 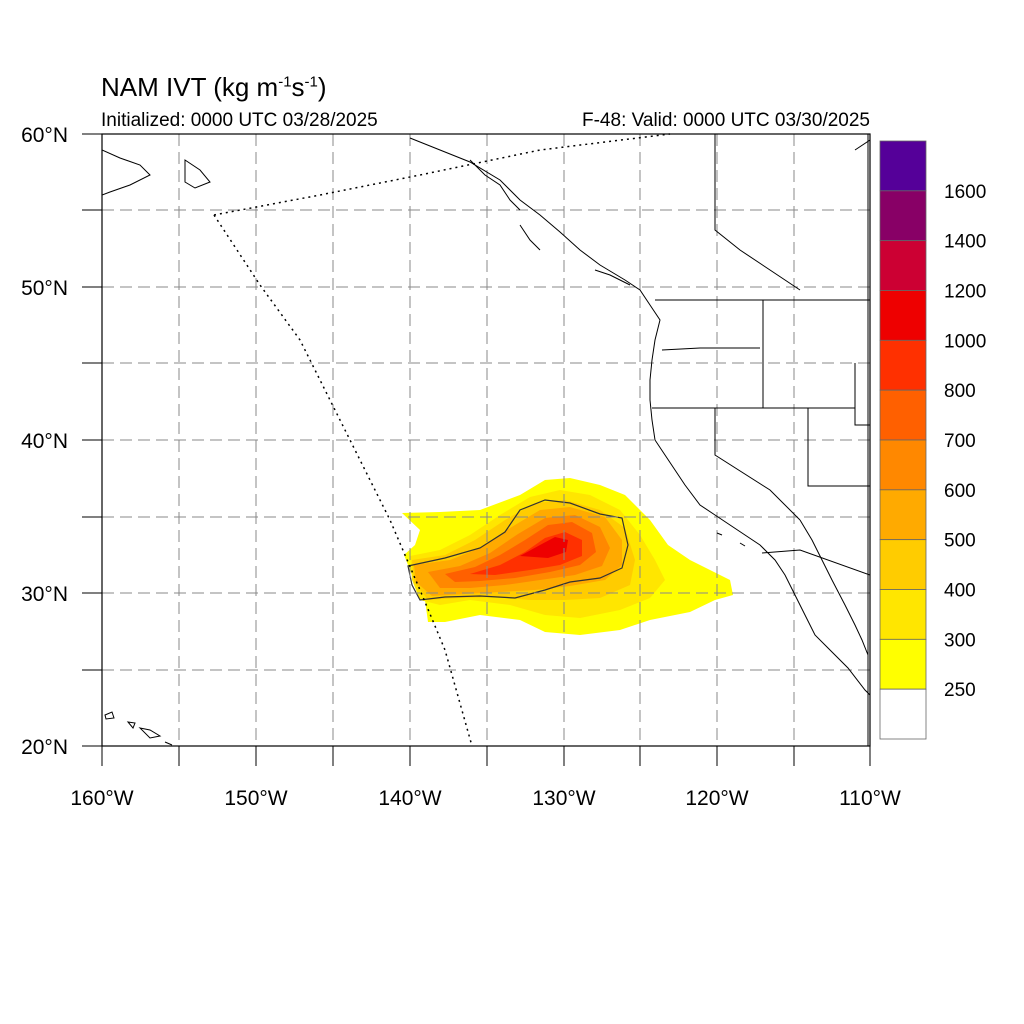 What do you see at coordinates (965, 192) in the screenshot?
I see `colorbar-label: 1600` at bounding box center [965, 192].